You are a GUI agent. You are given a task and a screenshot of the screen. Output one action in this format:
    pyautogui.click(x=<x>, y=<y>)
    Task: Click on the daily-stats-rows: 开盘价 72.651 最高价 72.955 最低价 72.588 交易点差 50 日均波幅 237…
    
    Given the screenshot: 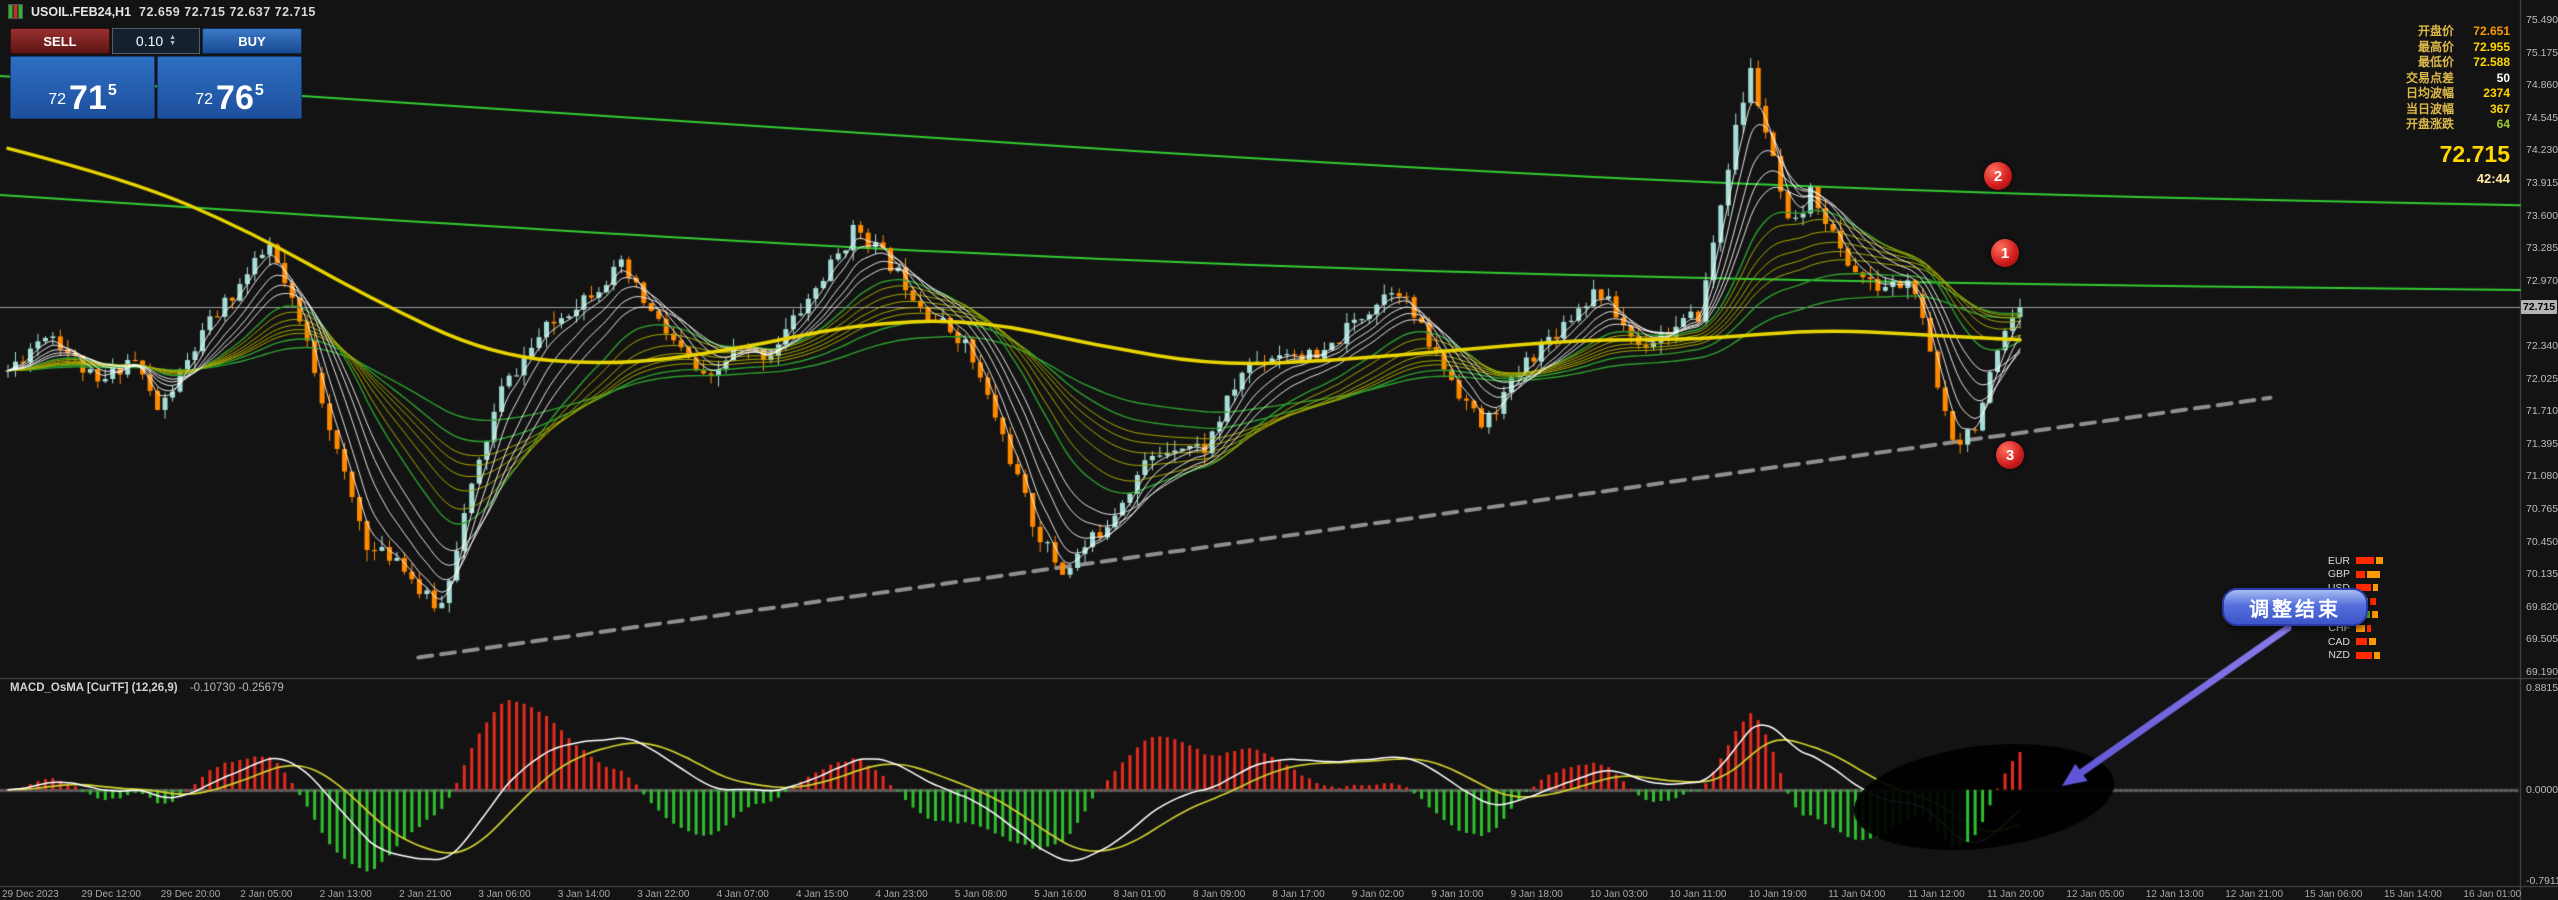 What is the action you would take?
    pyautogui.click(x=2458, y=78)
    